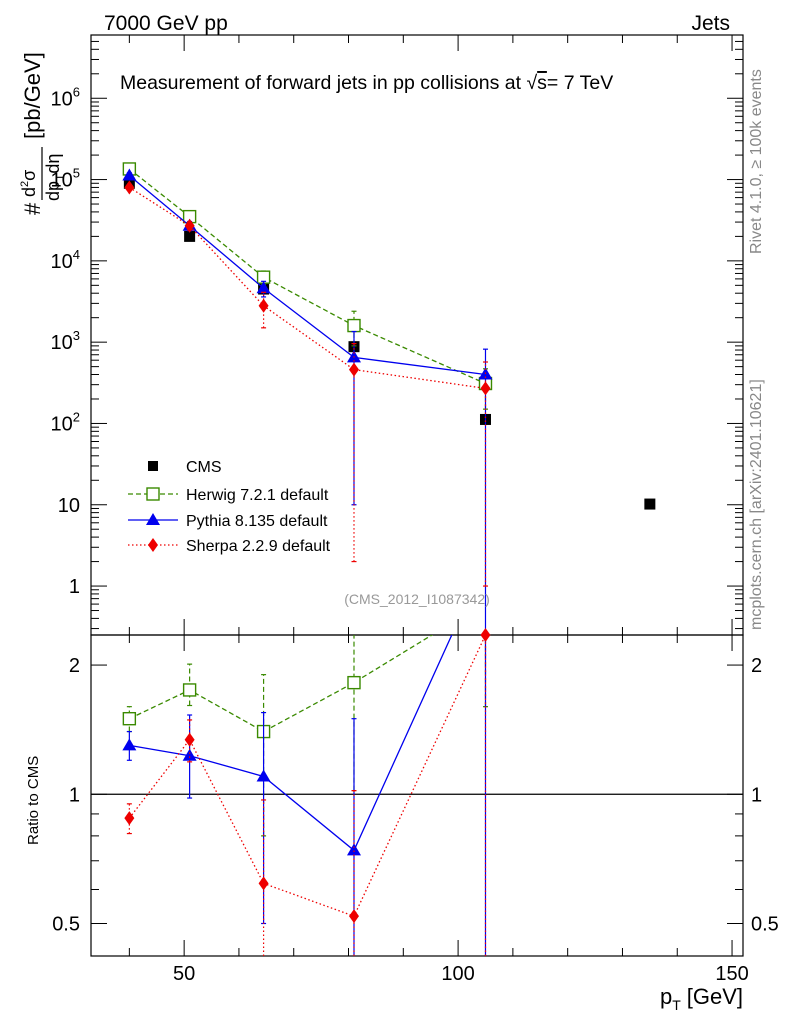 Image resolution: width=786 pixels, height=1024 pixels. I want to click on y-tick-label: 10⁶, so click(65, 97).